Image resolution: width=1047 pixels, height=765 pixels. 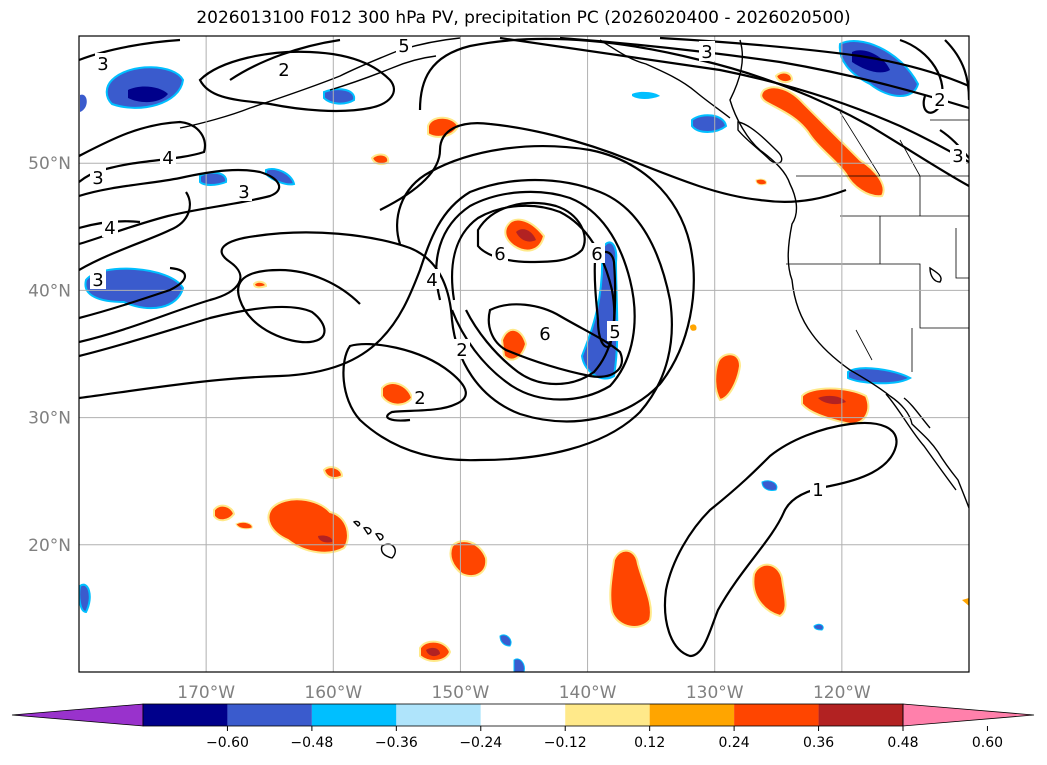 I want to click on coastline-west-coast, so click(x=849, y=274).